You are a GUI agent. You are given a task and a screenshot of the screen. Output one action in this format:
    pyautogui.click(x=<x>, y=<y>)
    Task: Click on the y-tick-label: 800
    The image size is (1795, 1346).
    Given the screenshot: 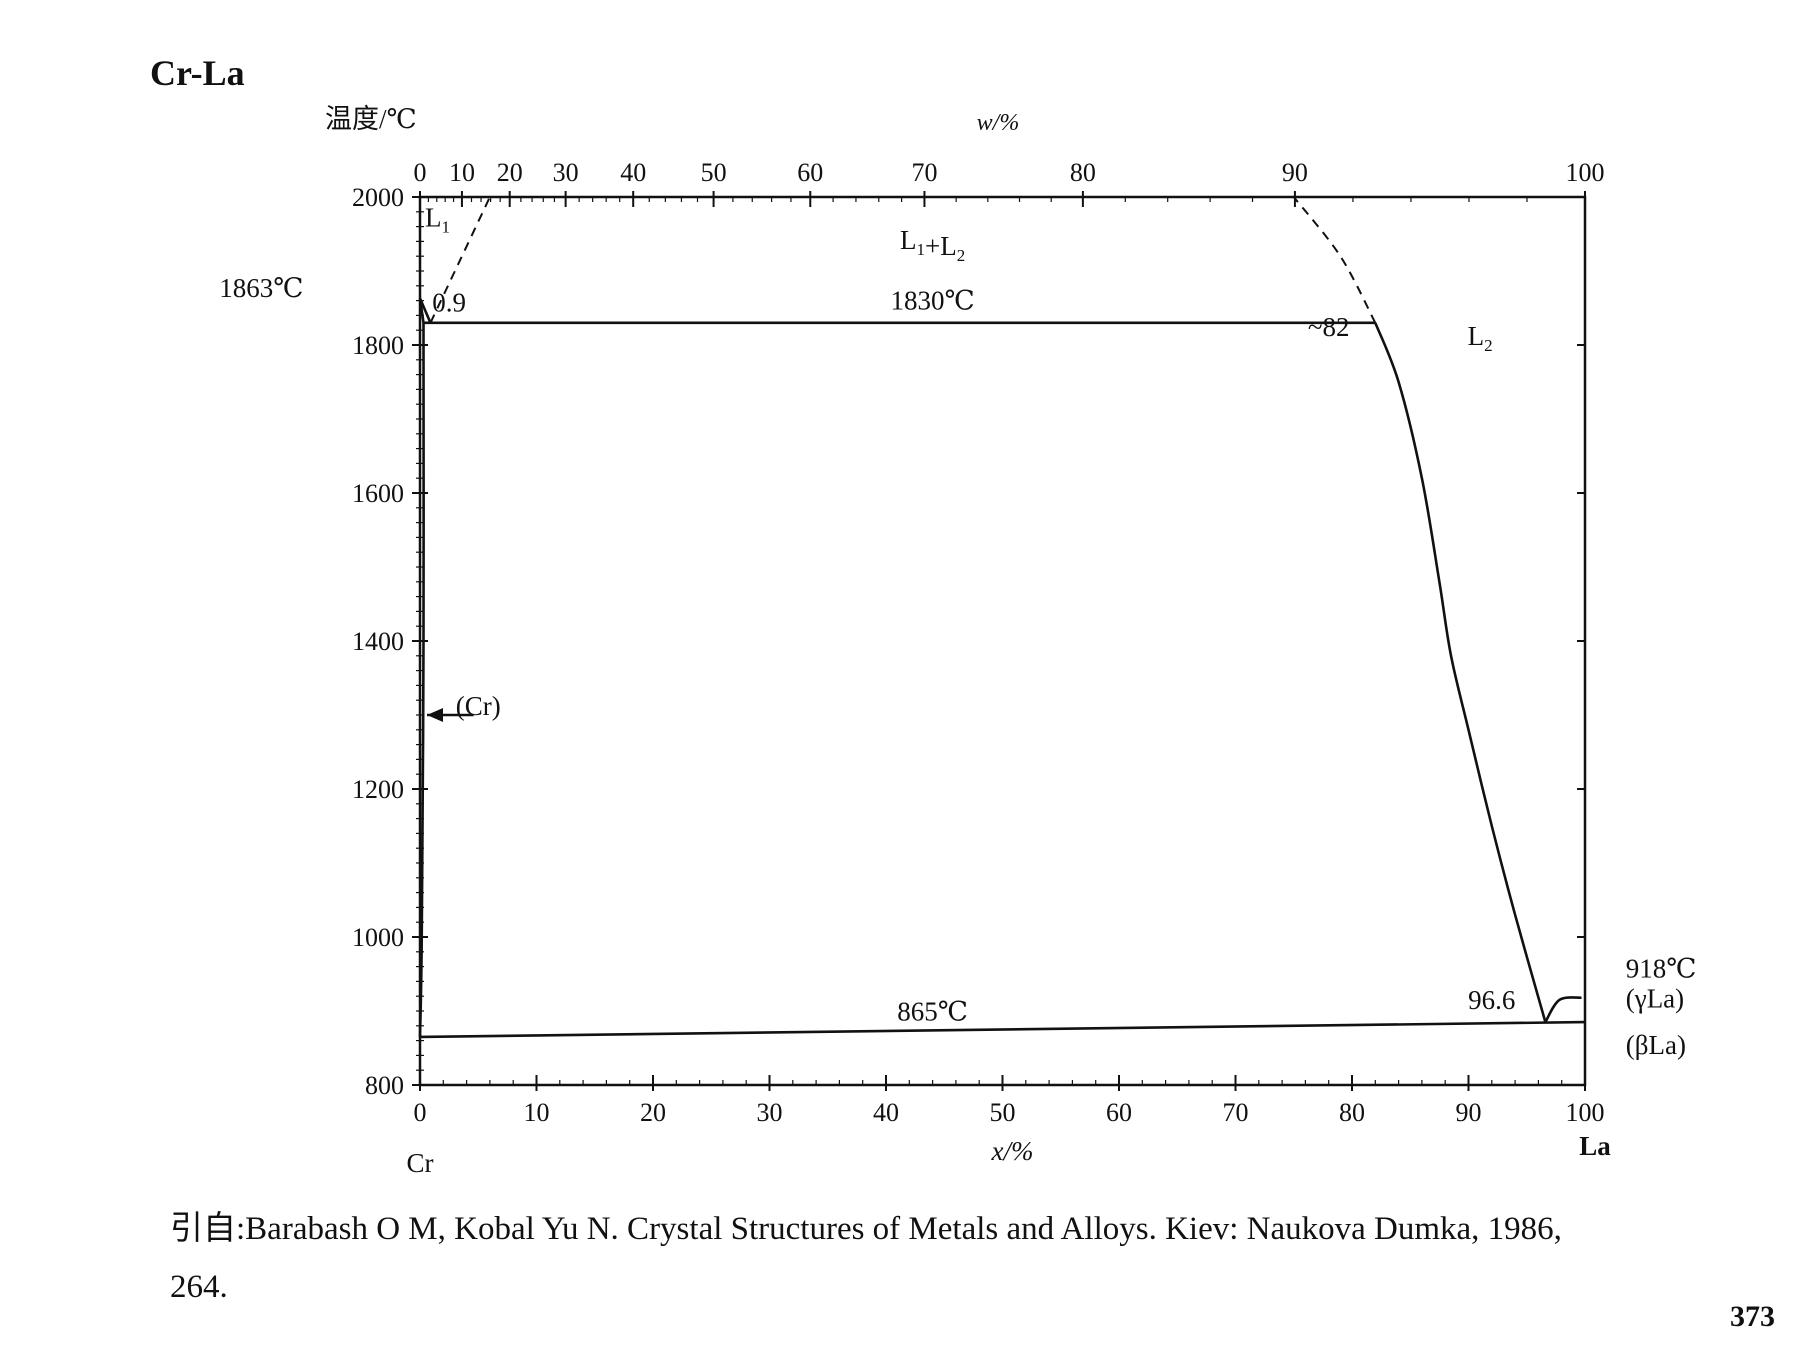 What is the action you would take?
    pyautogui.click(x=384, y=1085)
    